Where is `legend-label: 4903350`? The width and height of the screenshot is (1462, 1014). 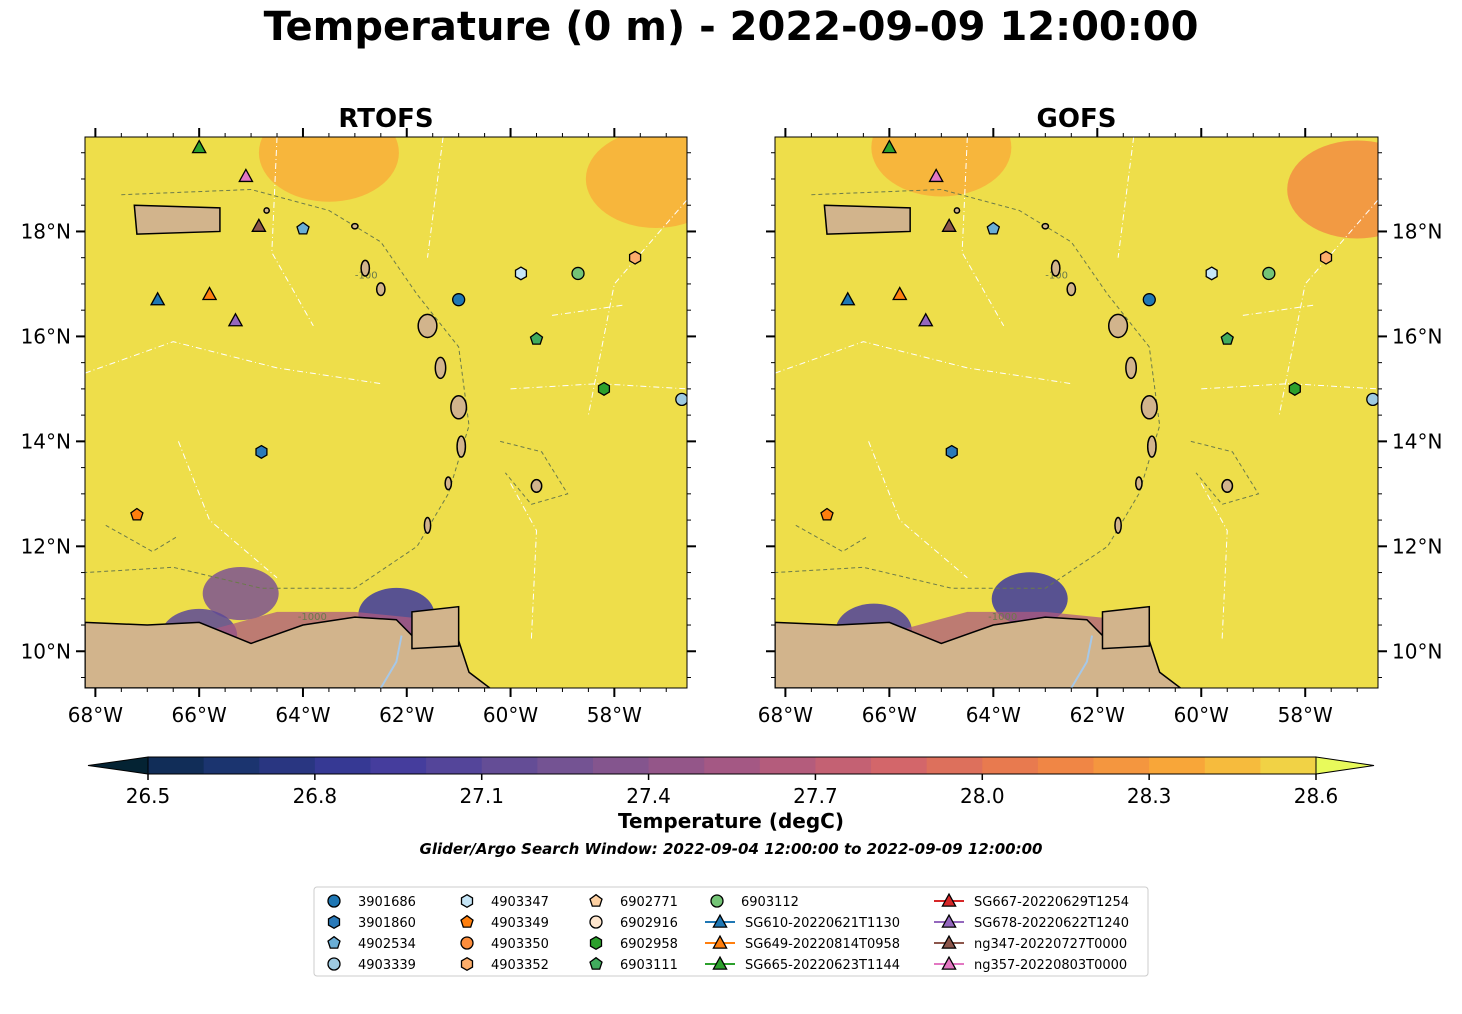 legend-label: 4903350 is located at coordinates (520, 944).